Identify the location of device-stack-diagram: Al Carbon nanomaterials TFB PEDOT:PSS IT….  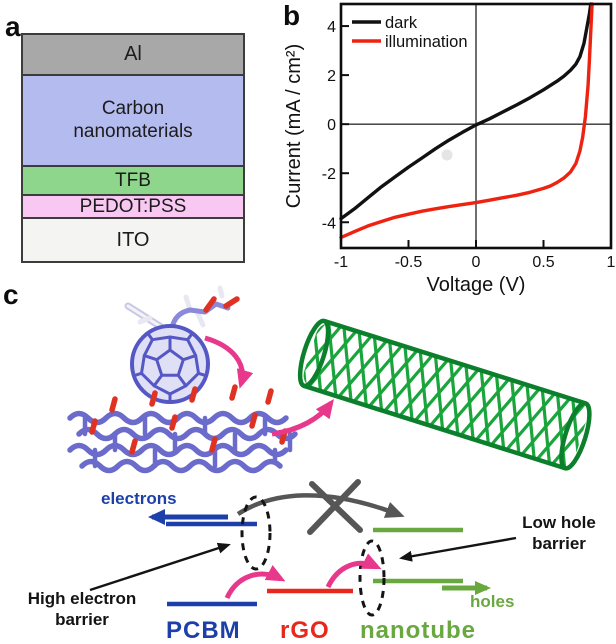
(133, 148).